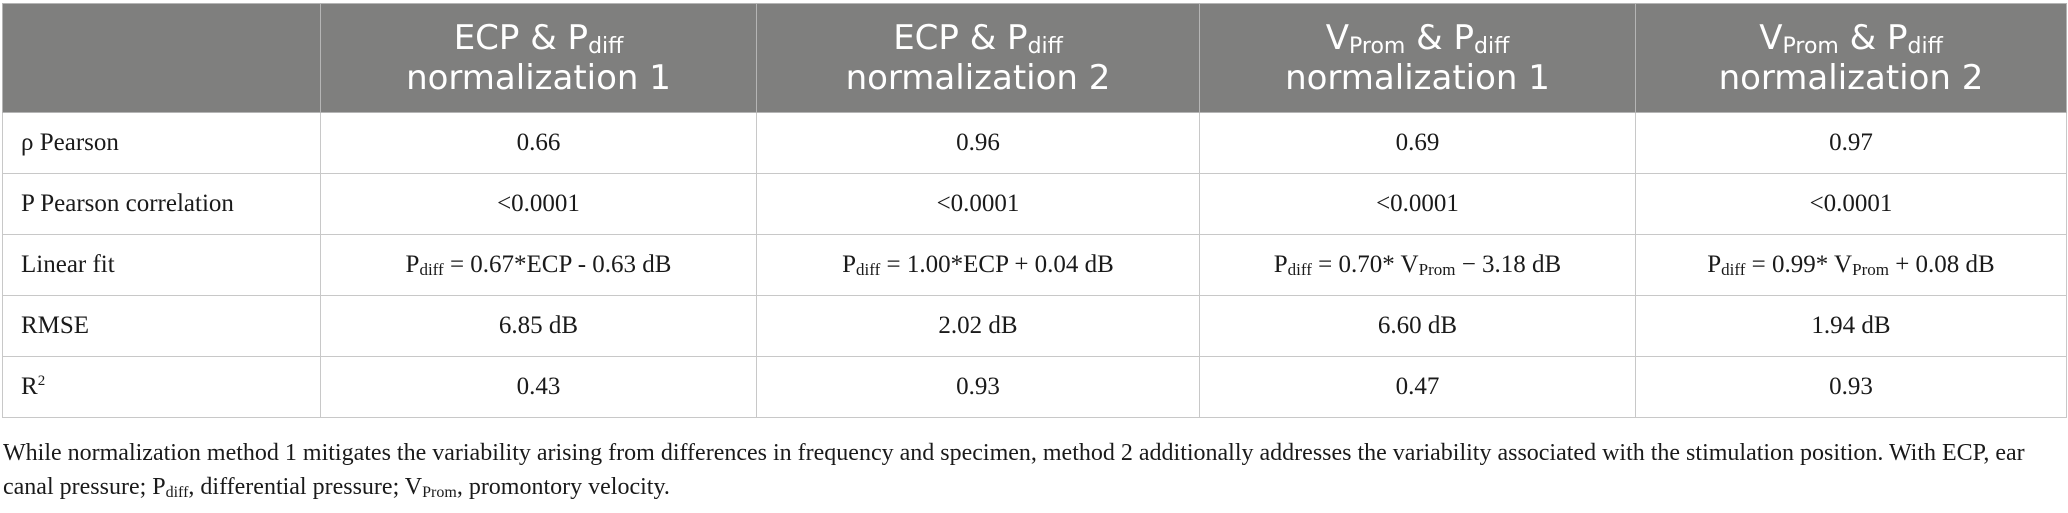  I want to click on table-cell: 0.69, so click(1417, 143).